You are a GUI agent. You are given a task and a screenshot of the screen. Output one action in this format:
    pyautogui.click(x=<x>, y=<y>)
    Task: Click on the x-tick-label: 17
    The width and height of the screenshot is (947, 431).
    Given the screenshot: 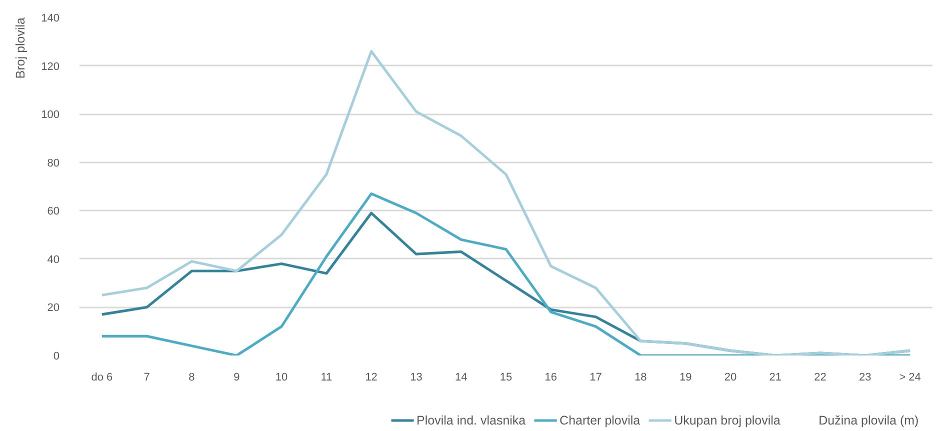 What is the action you would take?
    pyautogui.click(x=596, y=378)
    